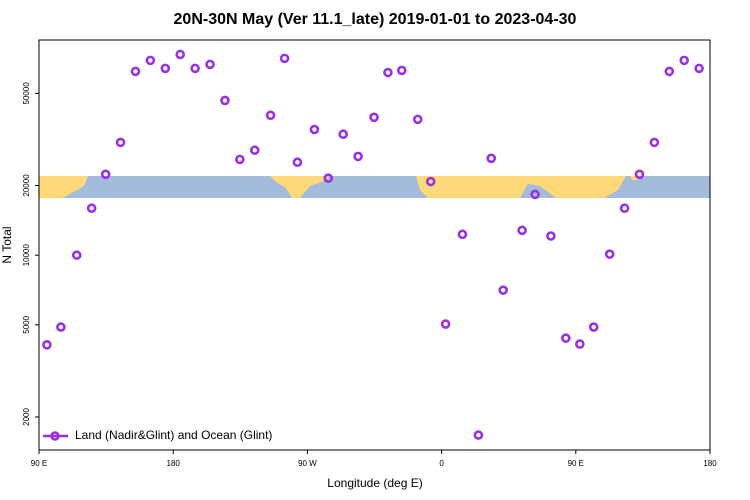 This screenshot has width=750, height=500. I want to click on x-tick-label: 0, so click(441, 463).